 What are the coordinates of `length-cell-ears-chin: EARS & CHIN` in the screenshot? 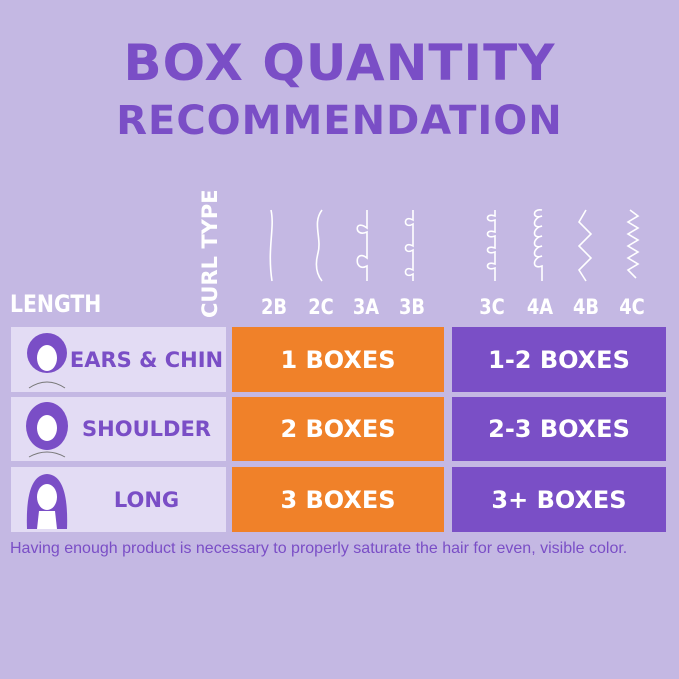 It's located at (118, 359).